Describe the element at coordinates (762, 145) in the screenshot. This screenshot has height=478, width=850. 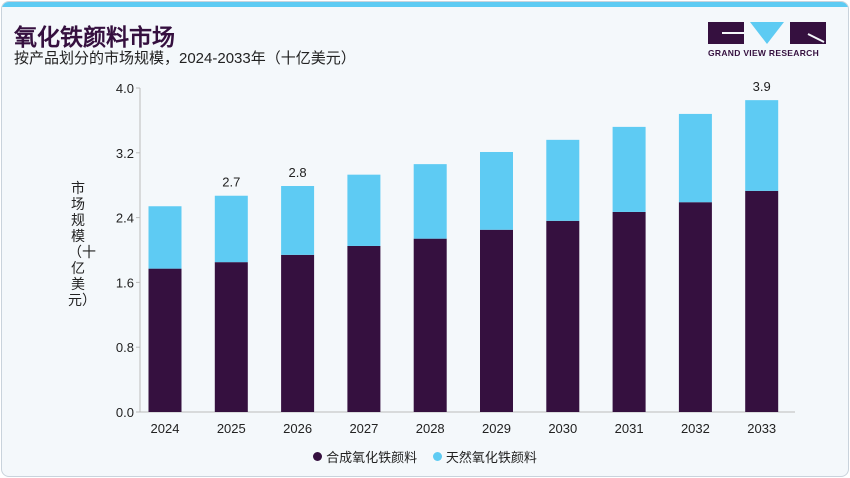
I see `bar-natural-2033` at that location.